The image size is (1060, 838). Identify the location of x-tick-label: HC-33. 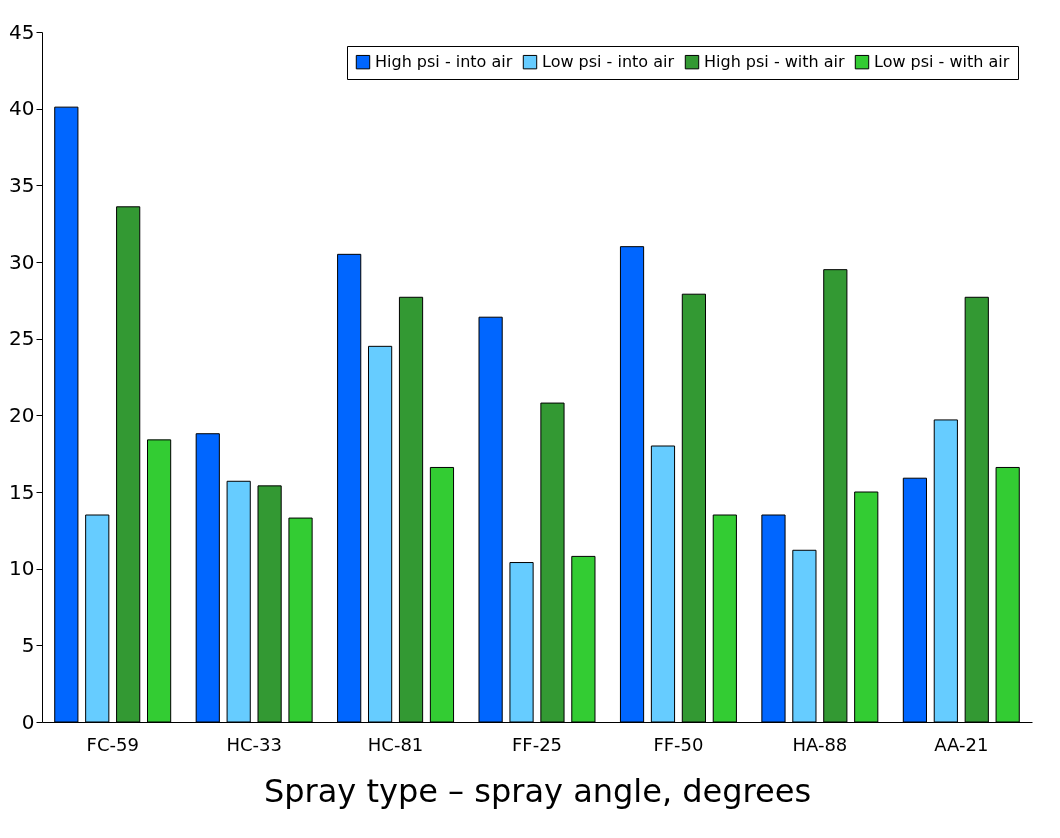
(254, 744).